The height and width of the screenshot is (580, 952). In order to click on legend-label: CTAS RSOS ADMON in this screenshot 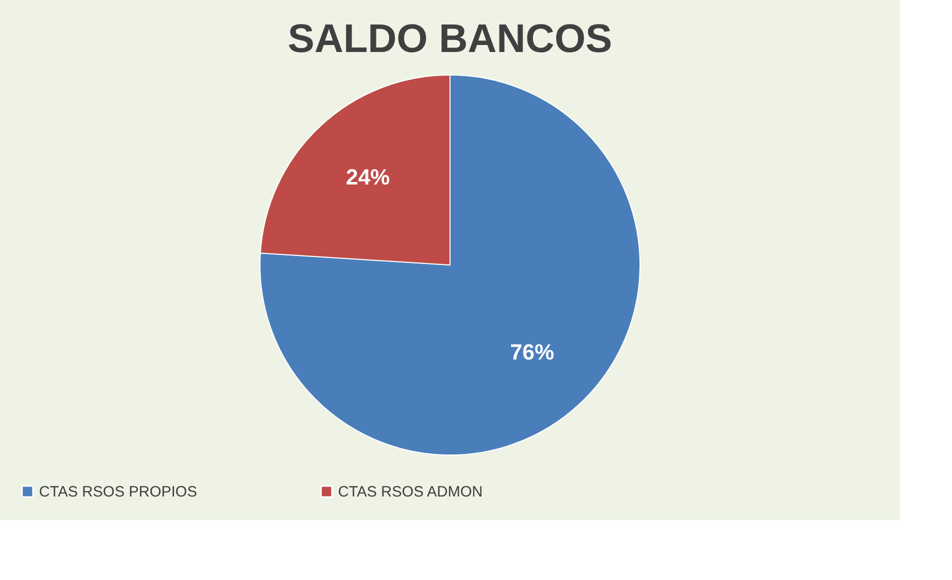, I will do `click(410, 492)`.